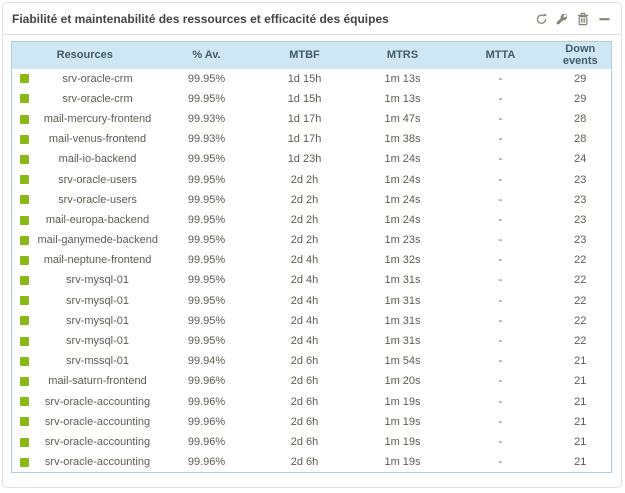 The width and height of the screenshot is (625, 493). What do you see at coordinates (402, 441) in the screenshot?
I see `mtrs-value: 1m 19s` at bounding box center [402, 441].